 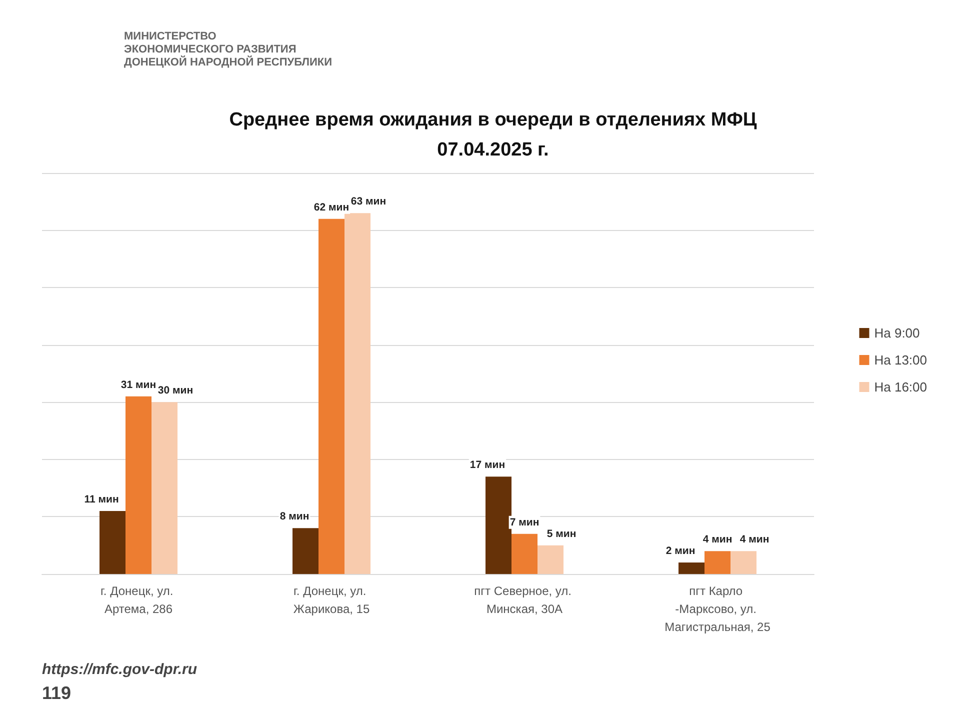 I want to click on text: МИНИСТЕРСТВО ЭКОНОМИЧЕСКОГО РАЗВИТИЯ ДОНЕЦКОЙ НАРОДНОЙ РЕСПУБЛИКИ, so click(x=228, y=49).